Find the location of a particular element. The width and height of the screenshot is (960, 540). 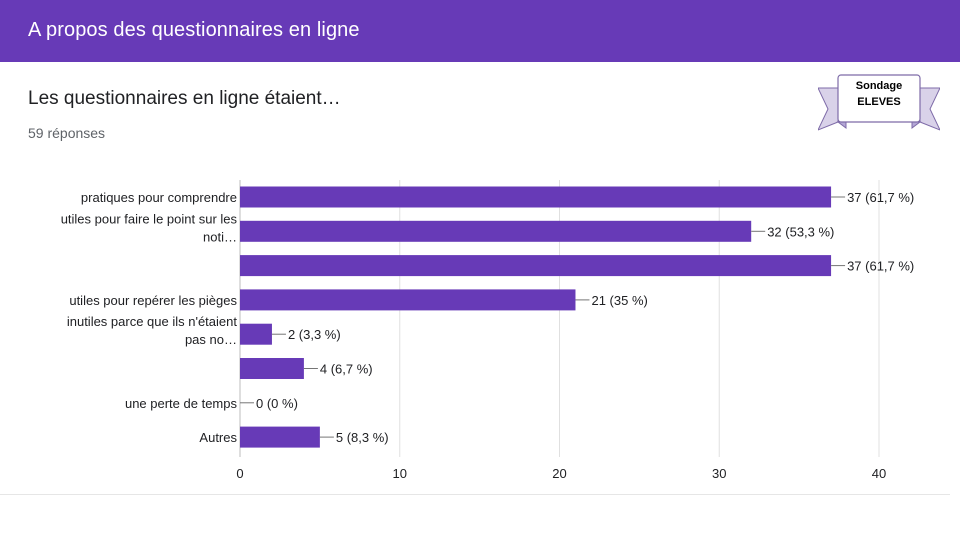

x-tick-label: 40 is located at coordinates (879, 473).